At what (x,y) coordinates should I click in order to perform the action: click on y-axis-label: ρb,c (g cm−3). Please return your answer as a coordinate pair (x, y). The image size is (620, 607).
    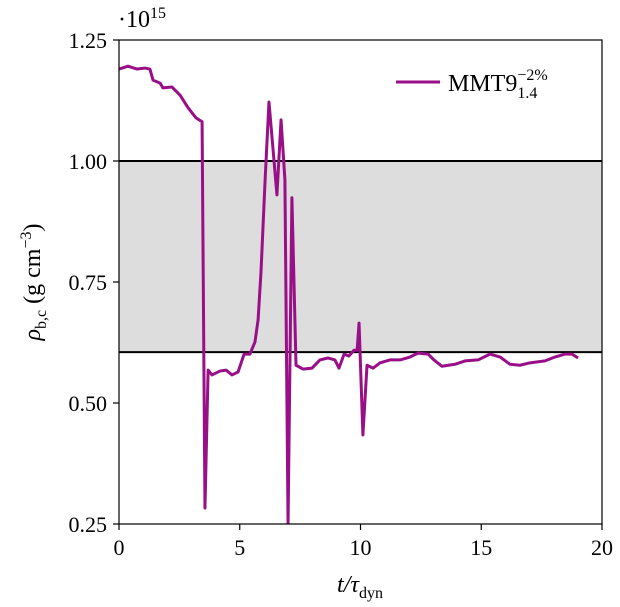
    Looking at the image, I should click on (34, 283).